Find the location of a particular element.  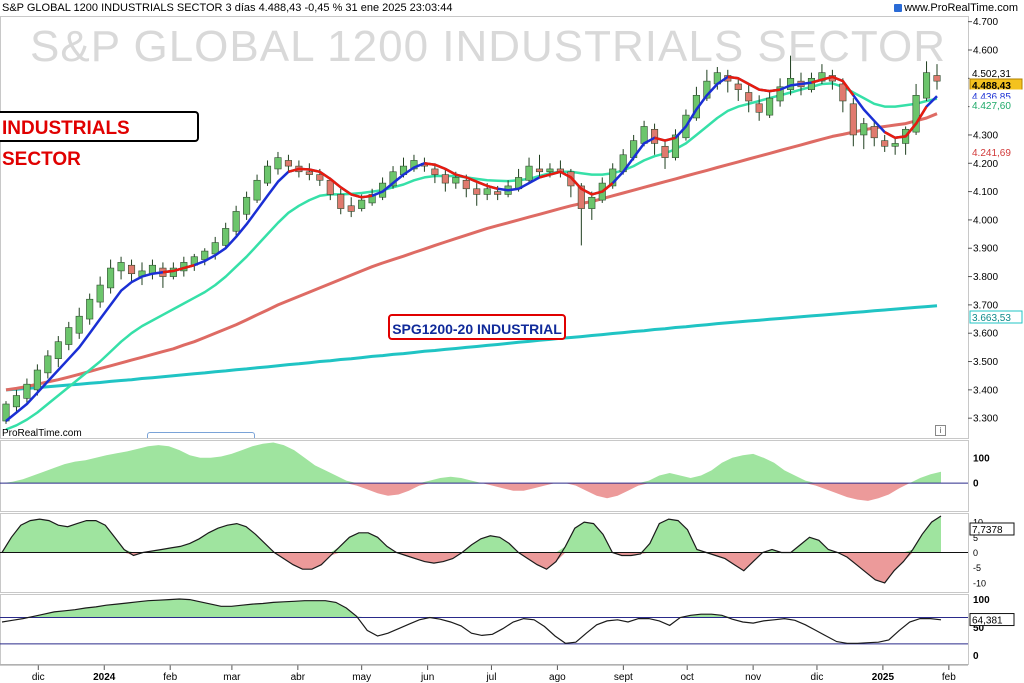

price-tick-label: 3.500 is located at coordinates (985, 362).